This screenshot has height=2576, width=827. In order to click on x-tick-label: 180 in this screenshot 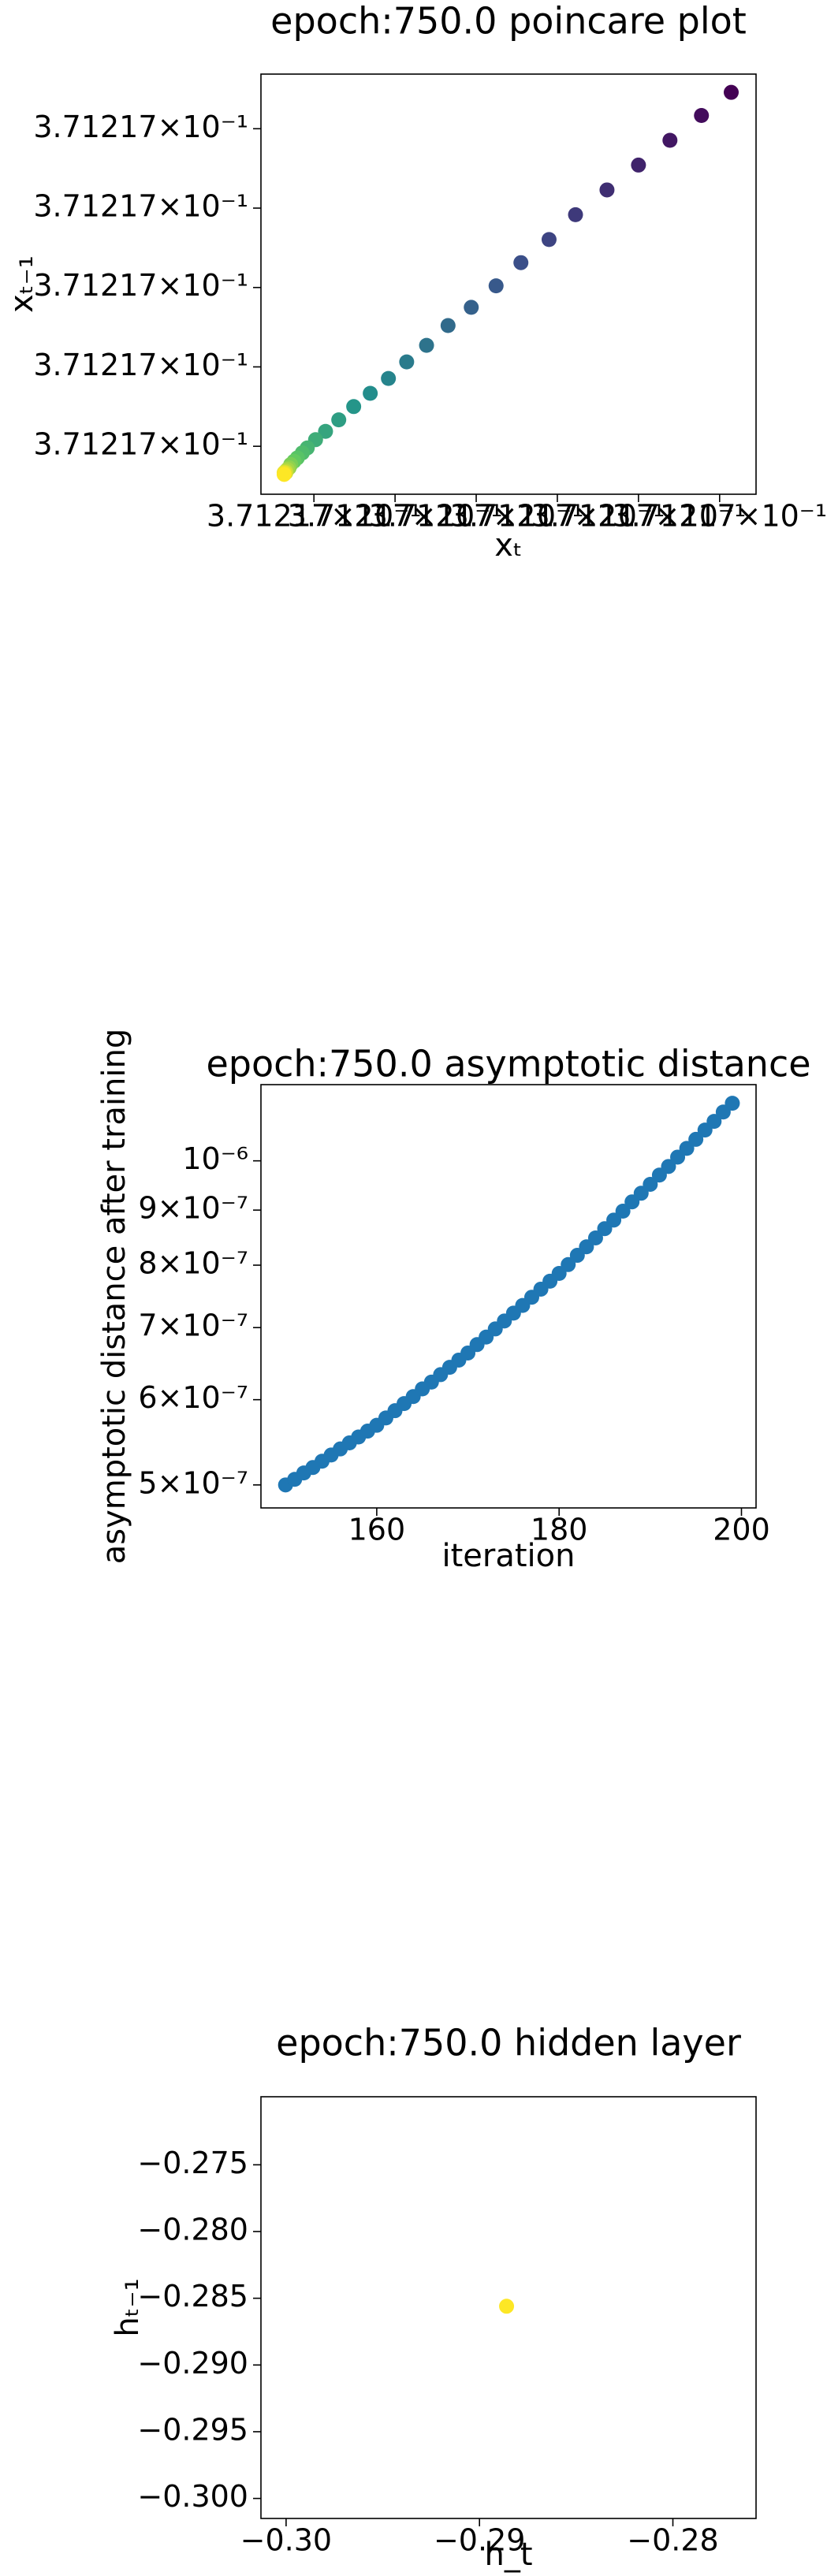, I will do `click(559, 1530)`.